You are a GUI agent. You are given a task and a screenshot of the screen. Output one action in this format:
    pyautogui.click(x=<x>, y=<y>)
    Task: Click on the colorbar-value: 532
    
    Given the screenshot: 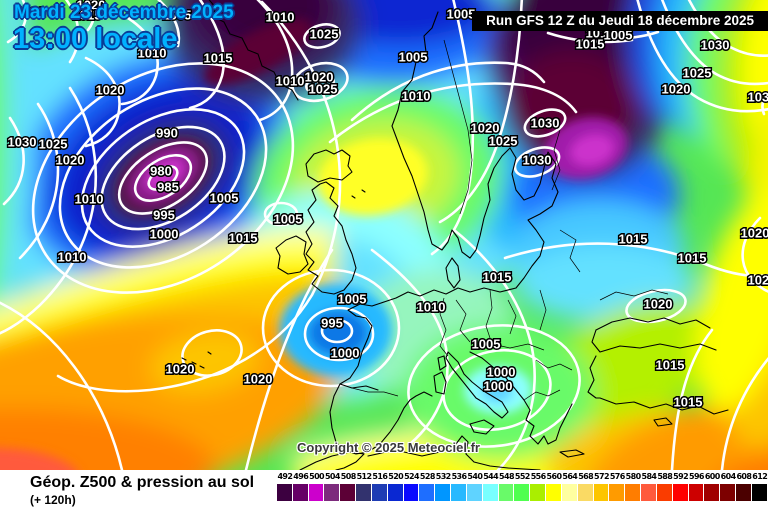 What is the action you would take?
    pyautogui.click(x=443, y=476)
    